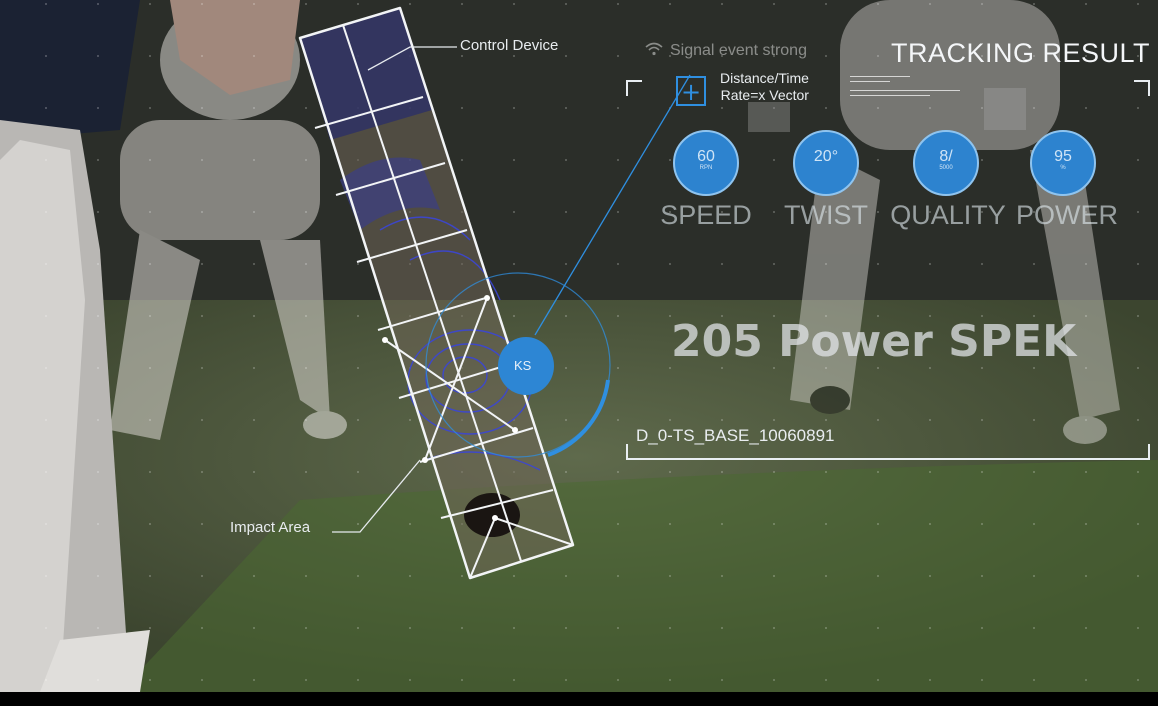 The width and height of the screenshot is (1158, 706). What do you see at coordinates (706, 168) in the screenshot?
I see `speed-unit: RPN` at bounding box center [706, 168].